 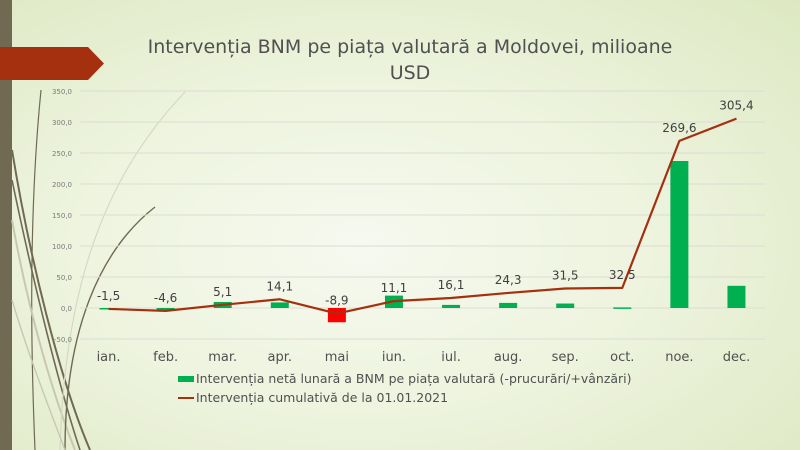 What do you see at coordinates (63, 340) in the screenshot?
I see `y-tick-label: -50,0` at bounding box center [63, 340].